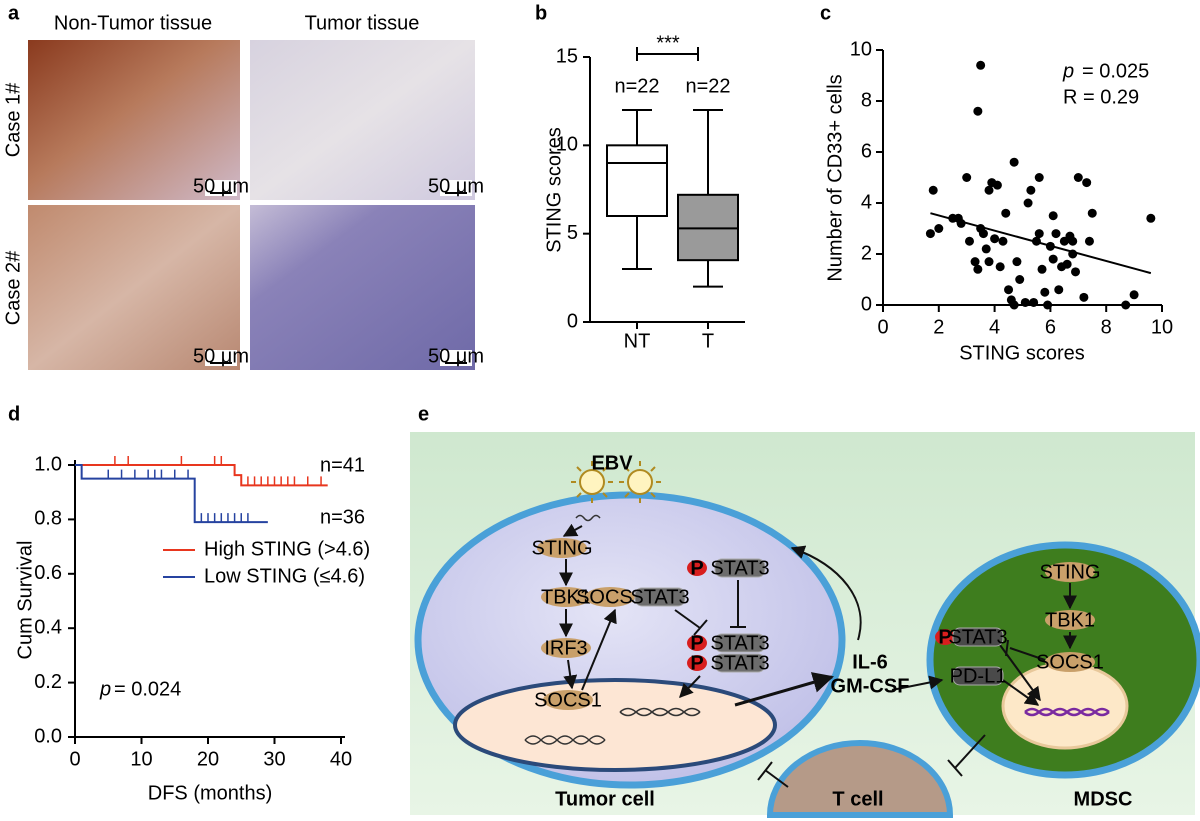  What do you see at coordinates (866, 100) in the screenshot?
I see `y-tick-label: 8` at bounding box center [866, 100].